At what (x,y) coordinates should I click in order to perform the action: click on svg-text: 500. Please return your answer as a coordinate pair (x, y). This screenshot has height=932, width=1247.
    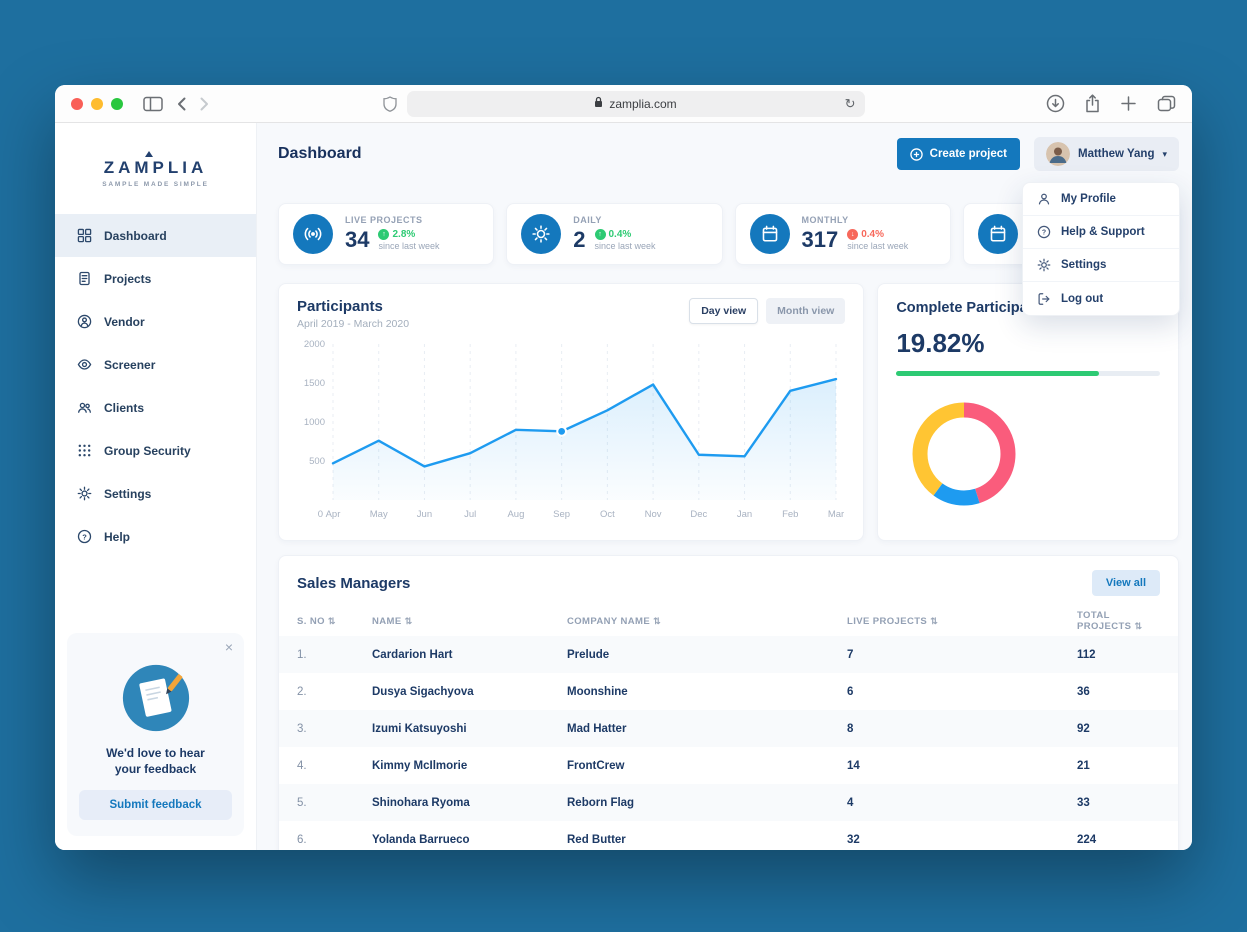
    Looking at the image, I should click on (317, 461).